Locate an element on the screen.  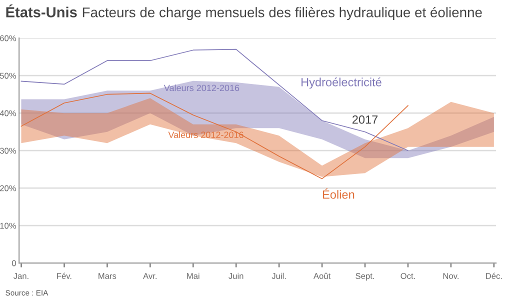
y-tick-label: 30% is located at coordinates (8, 151).